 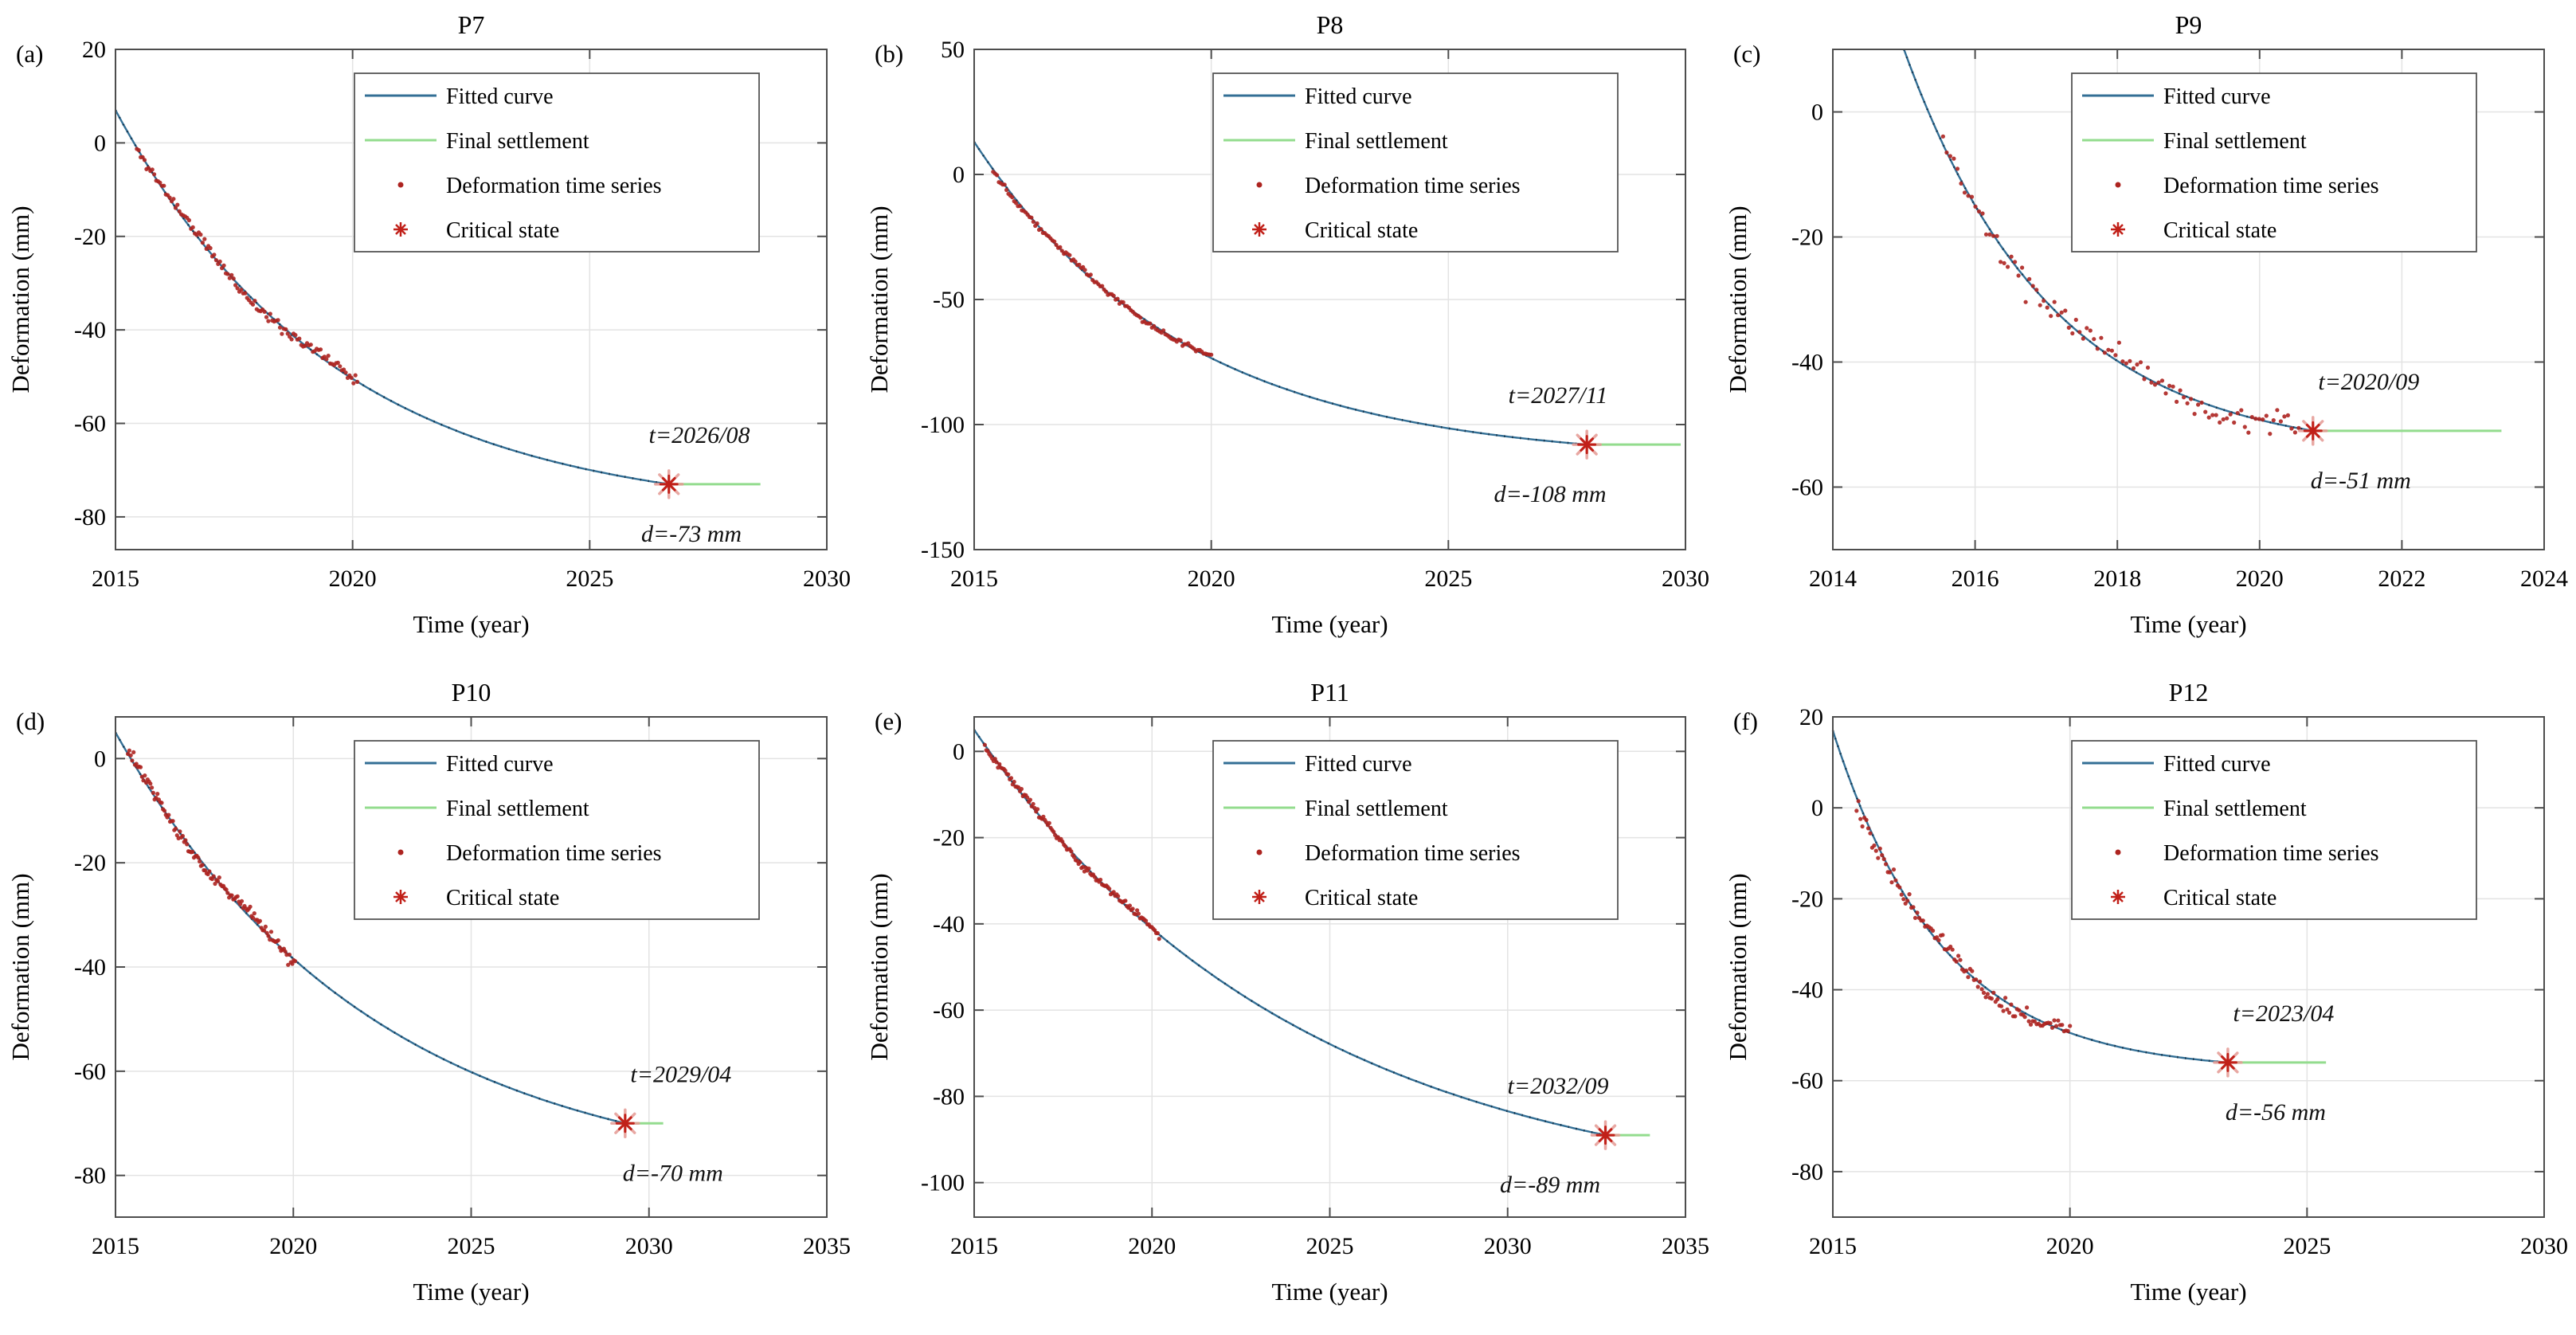 What do you see at coordinates (943, 1183) in the screenshot?
I see `y-tick-label: -100` at bounding box center [943, 1183].